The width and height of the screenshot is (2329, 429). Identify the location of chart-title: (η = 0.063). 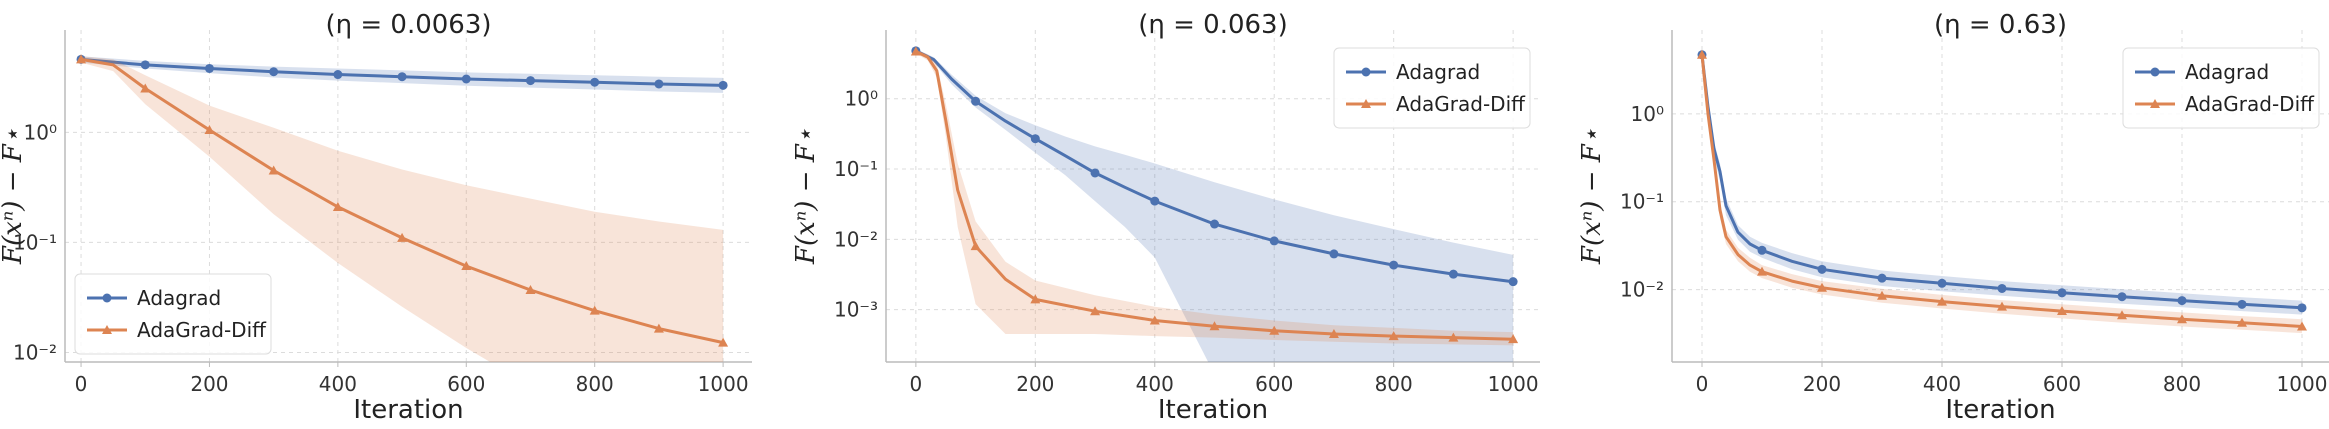
(1213, 25).